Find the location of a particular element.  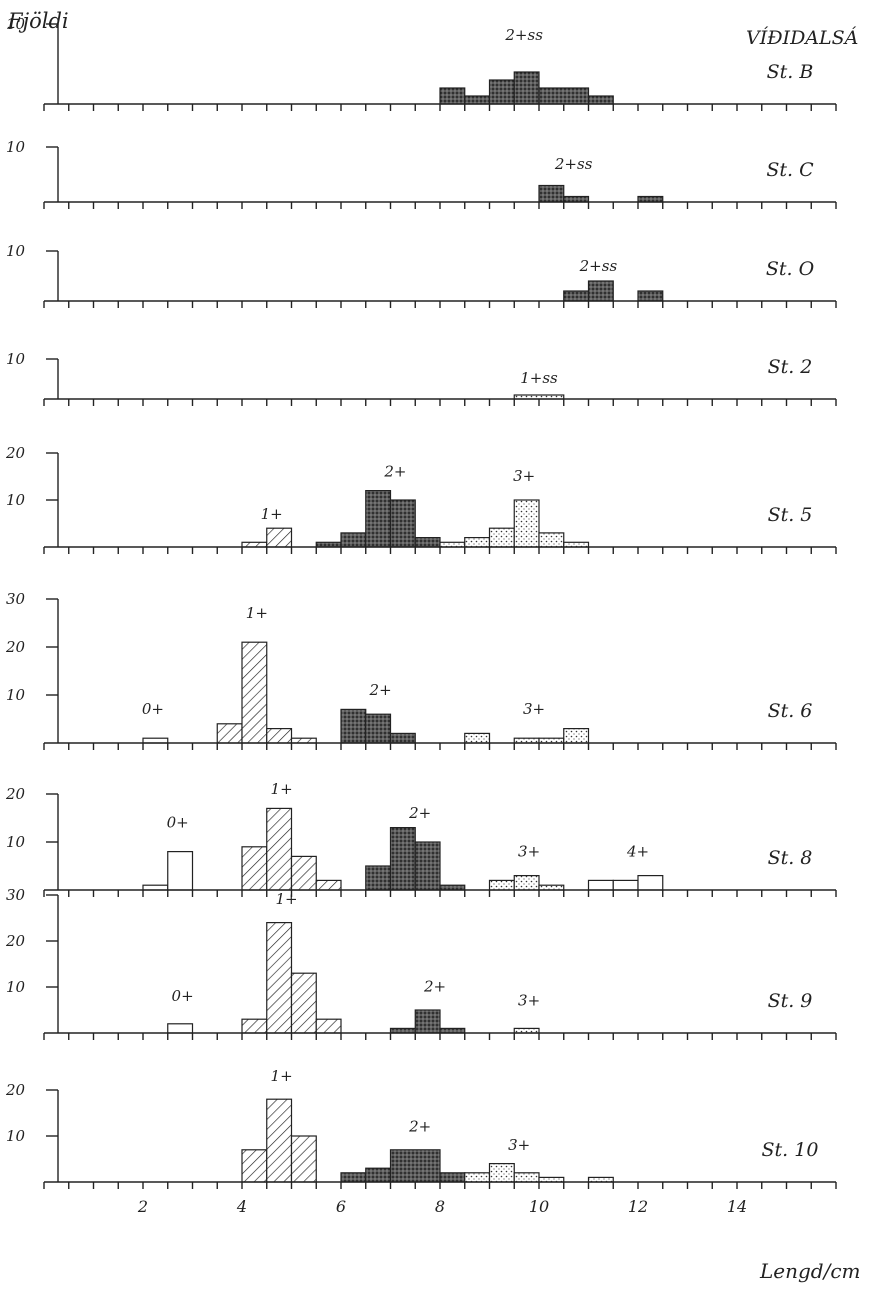

cohort-label: 4+ is located at coordinates (637, 851).